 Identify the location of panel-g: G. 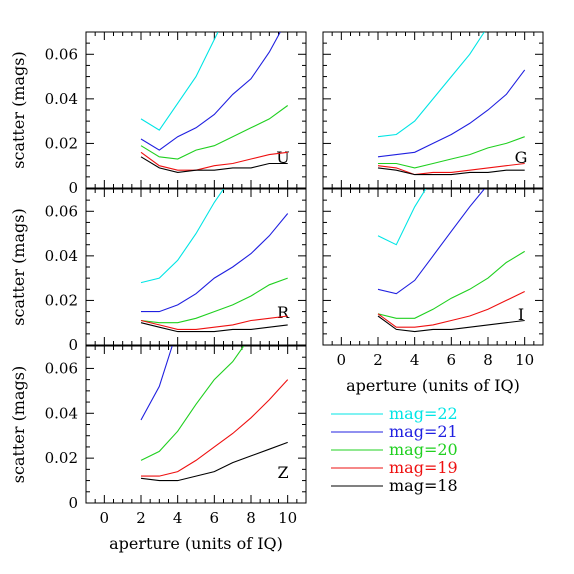
(433, 110).